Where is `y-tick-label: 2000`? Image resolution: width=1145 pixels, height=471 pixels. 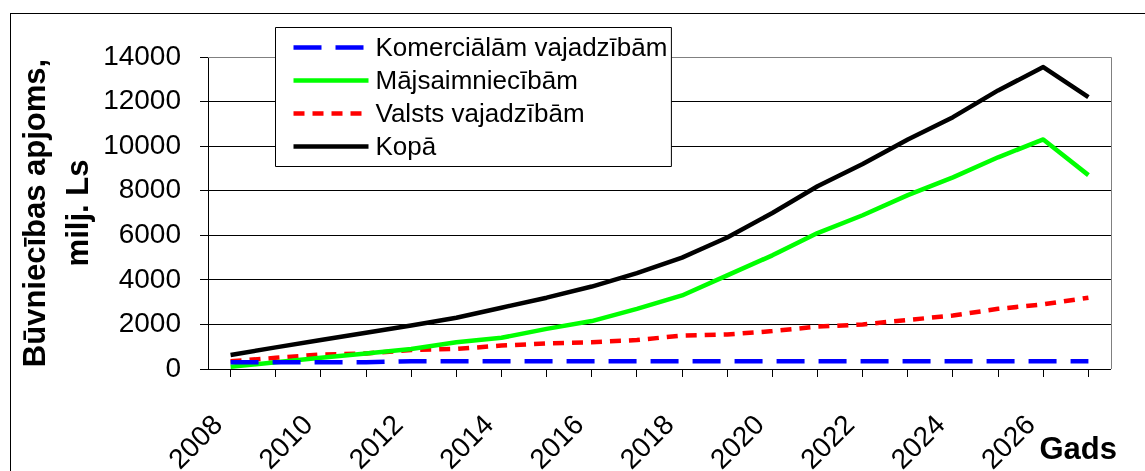
y-tick-label: 2000 is located at coordinates (149, 323).